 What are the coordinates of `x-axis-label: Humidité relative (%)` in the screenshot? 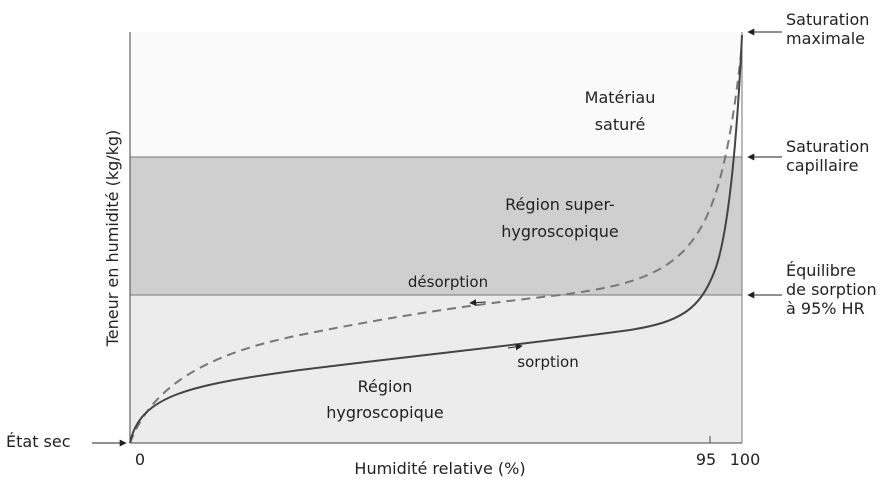 It's located at (439, 468).